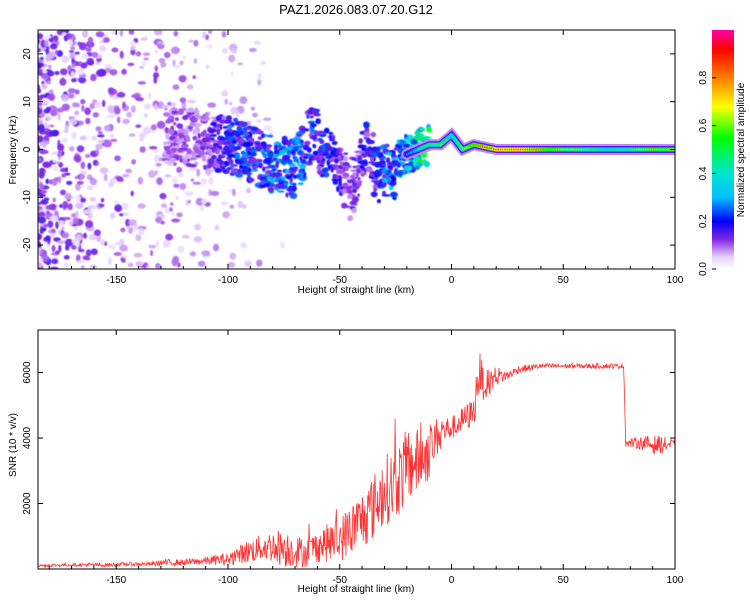 The width and height of the screenshot is (750, 600). I want to click on x-tick-label: 50, so click(564, 580).